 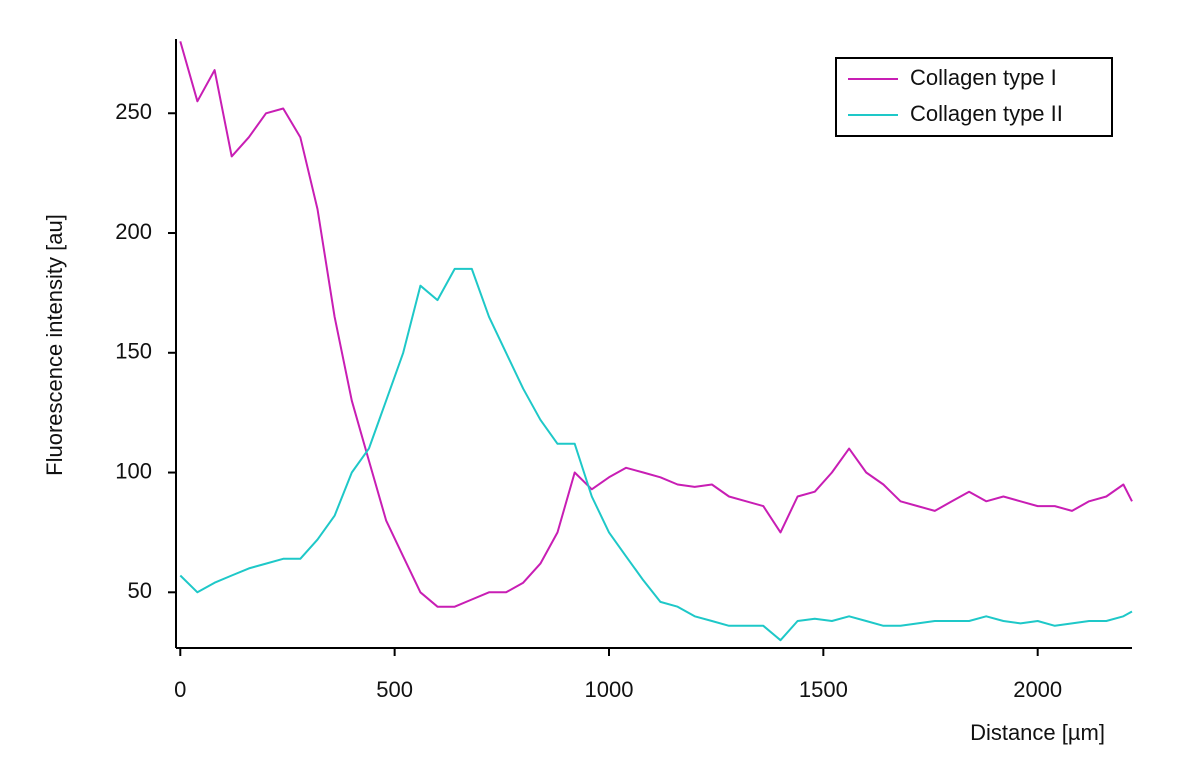 What do you see at coordinates (54, 345) in the screenshot?
I see `y-axis-label: Fluorescence intensity [au]` at bounding box center [54, 345].